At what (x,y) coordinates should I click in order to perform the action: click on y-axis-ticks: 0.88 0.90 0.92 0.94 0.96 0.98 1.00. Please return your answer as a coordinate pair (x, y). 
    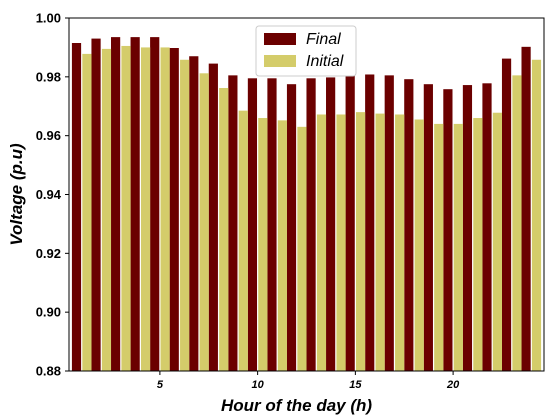
    Looking at the image, I should click on (52, 195).